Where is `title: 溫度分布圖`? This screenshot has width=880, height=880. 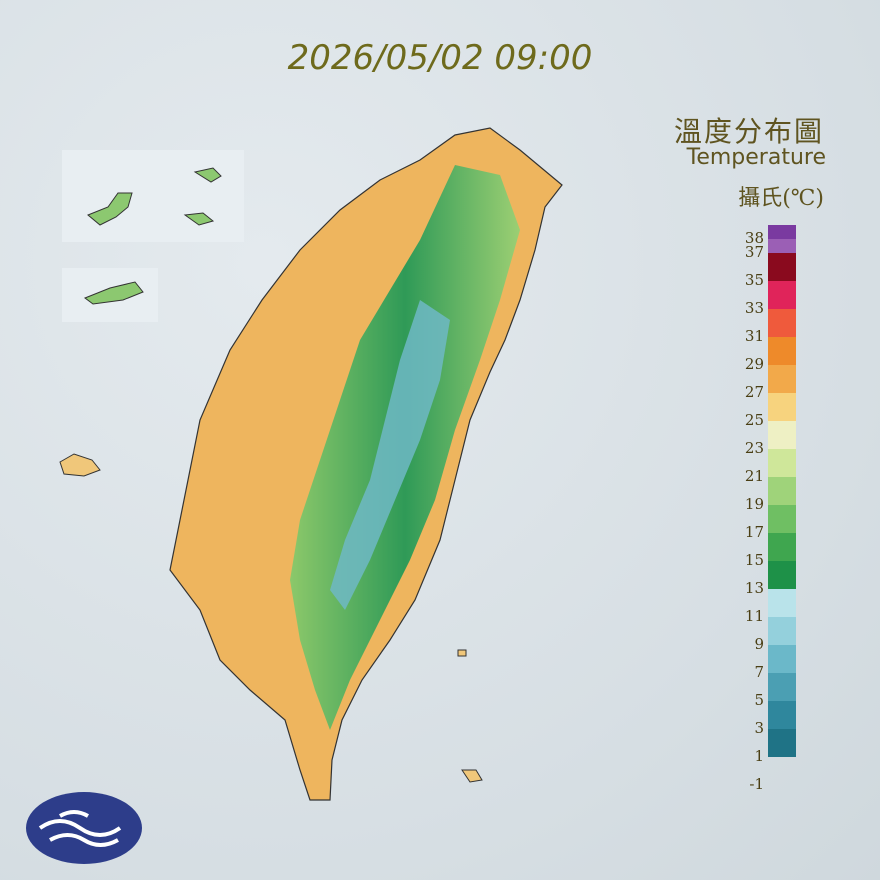
title: 溫度分布圖 is located at coordinates (748, 131).